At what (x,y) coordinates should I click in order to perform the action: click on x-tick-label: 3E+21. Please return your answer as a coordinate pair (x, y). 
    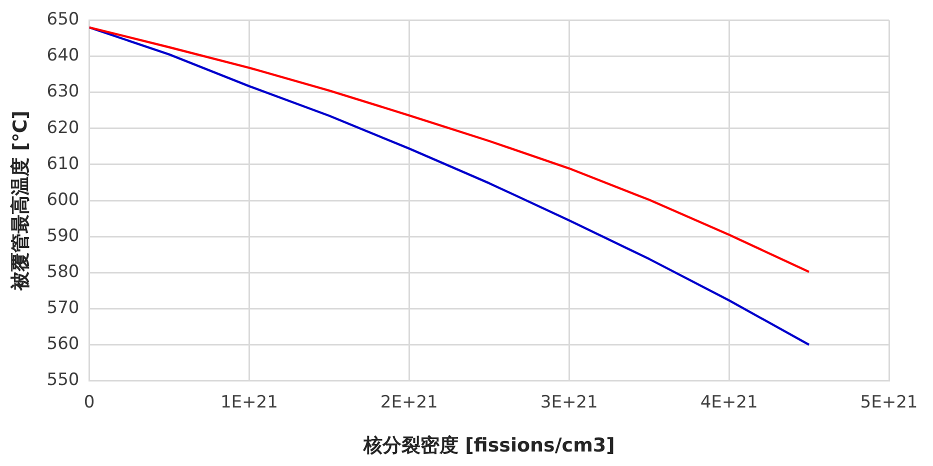
    Looking at the image, I should click on (569, 402).